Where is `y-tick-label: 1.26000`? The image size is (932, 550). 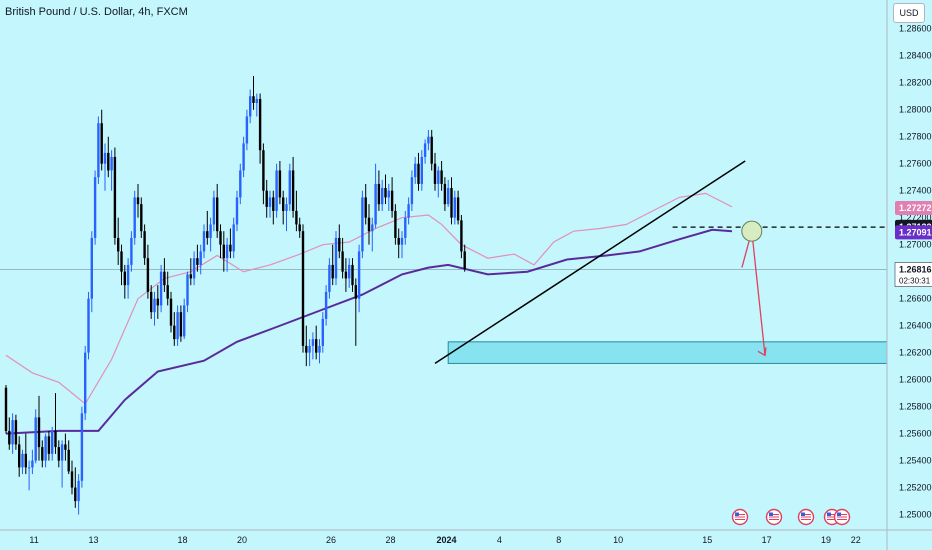
y-tick-label: 1.26000 is located at coordinates (915, 380).